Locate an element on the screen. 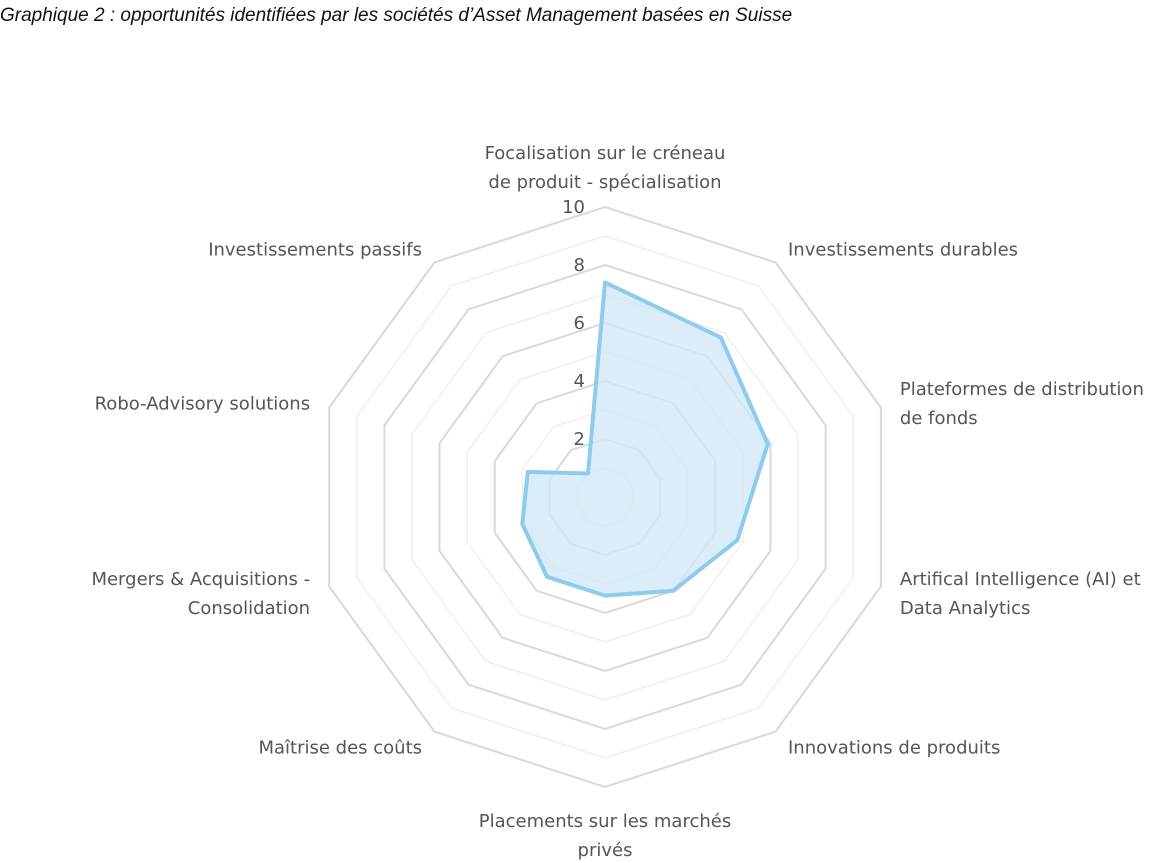  radar-tick-labels: 2 4 6 8 10 is located at coordinates (573, 323).